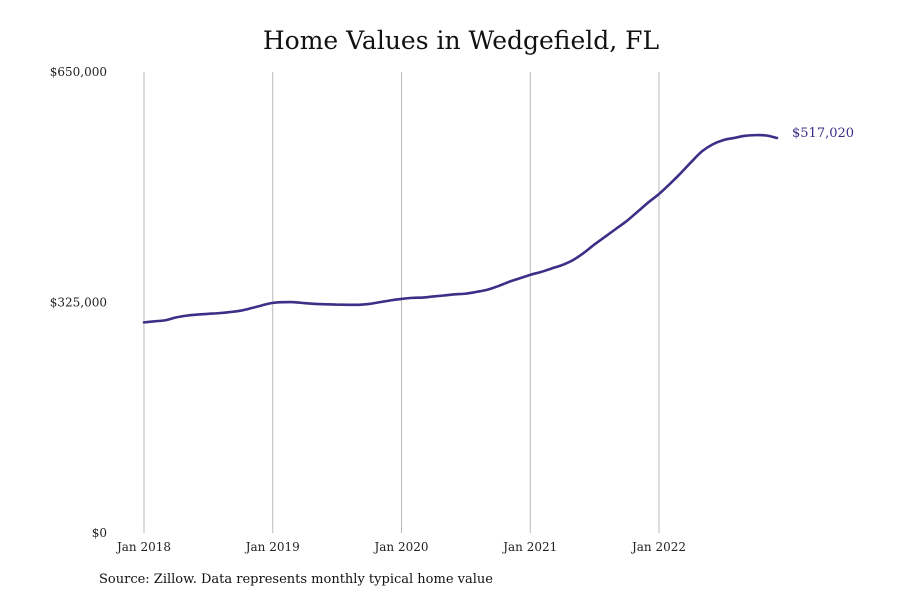 The width and height of the screenshot is (900, 600). I want to click on x-tick-label: Jan 2022, so click(658, 547).